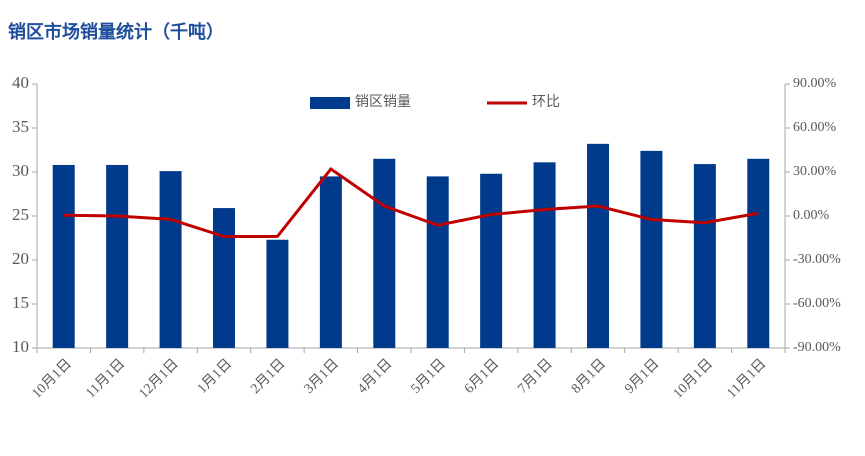  What do you see at coordinates (20, 82) in the screenshot?
I see `y-tick-label: 40` at bounding box center [20, 82].